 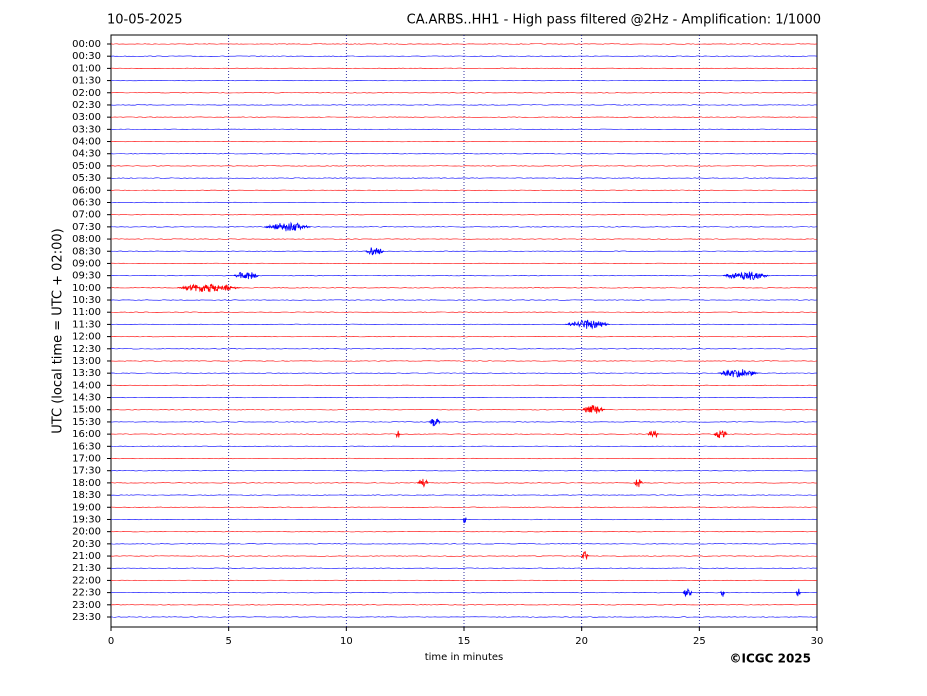 I want to click on x-tick-label: 25, so click(x=699, y=641).